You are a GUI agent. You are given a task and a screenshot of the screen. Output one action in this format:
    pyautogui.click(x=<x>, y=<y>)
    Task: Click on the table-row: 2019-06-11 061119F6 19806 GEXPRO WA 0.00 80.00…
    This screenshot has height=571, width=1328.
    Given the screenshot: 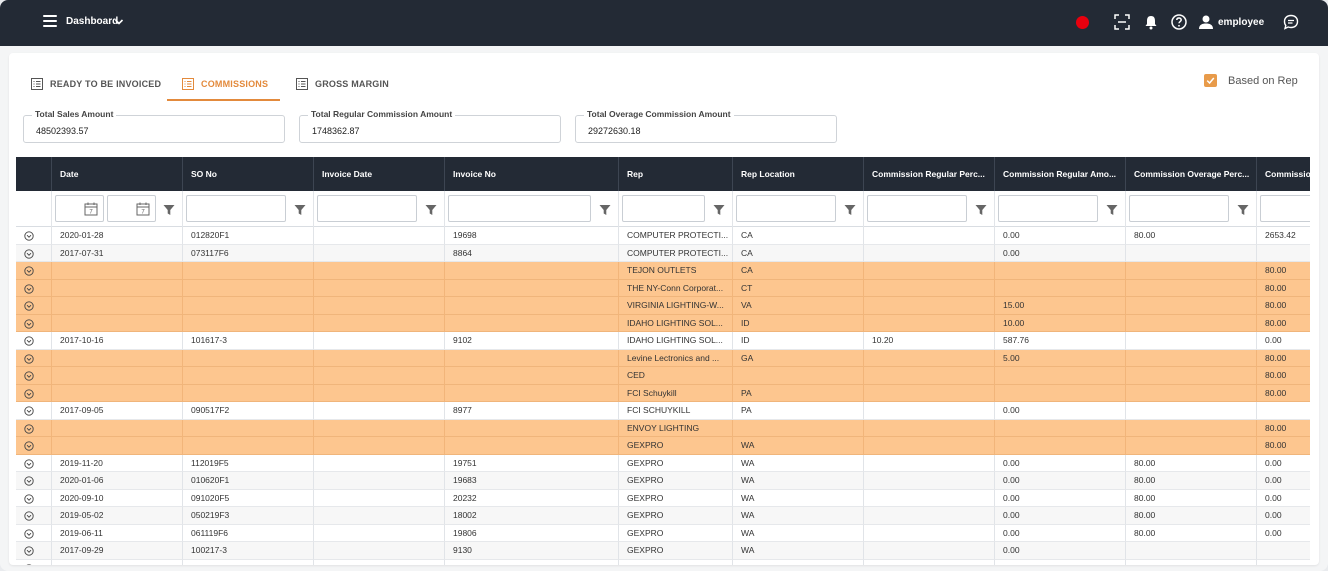 What is the action you would take?
    pyautogui.click(x=663, y=533)
    